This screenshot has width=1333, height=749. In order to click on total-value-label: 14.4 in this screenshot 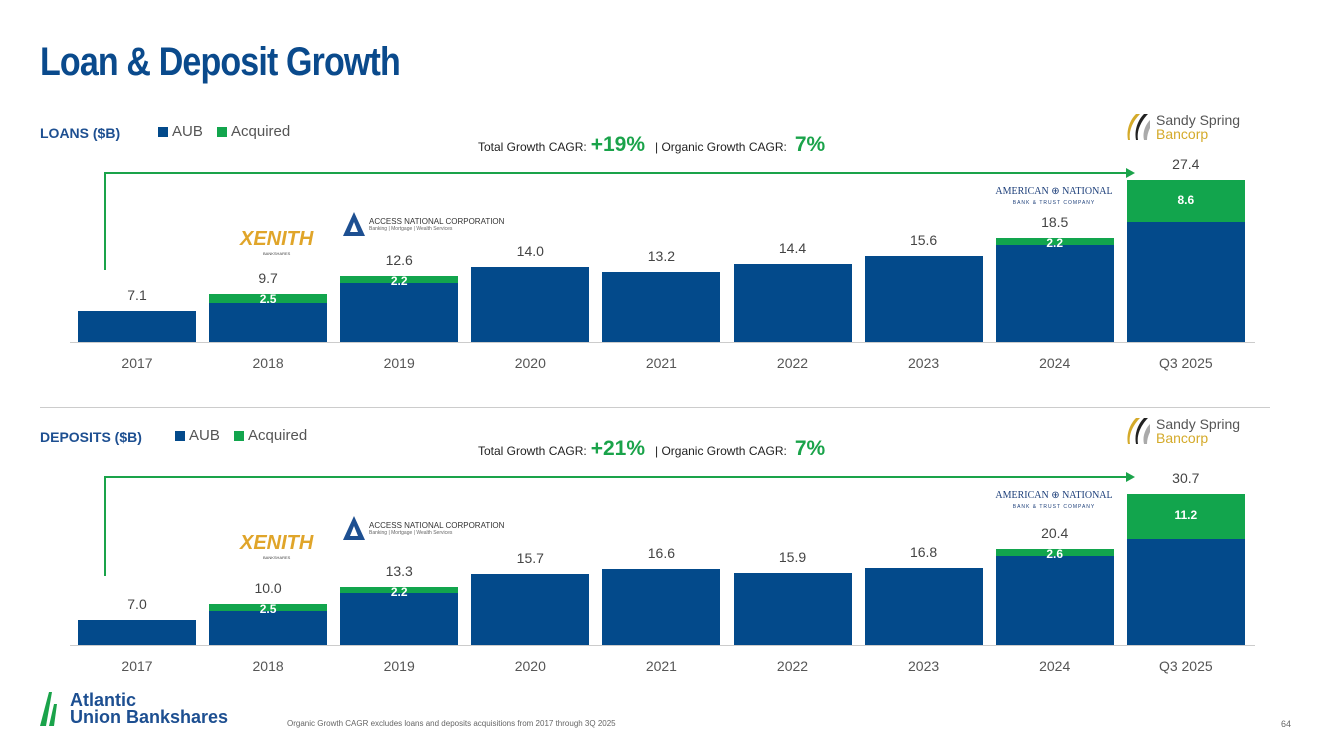, I will do `click(792, 248)`.